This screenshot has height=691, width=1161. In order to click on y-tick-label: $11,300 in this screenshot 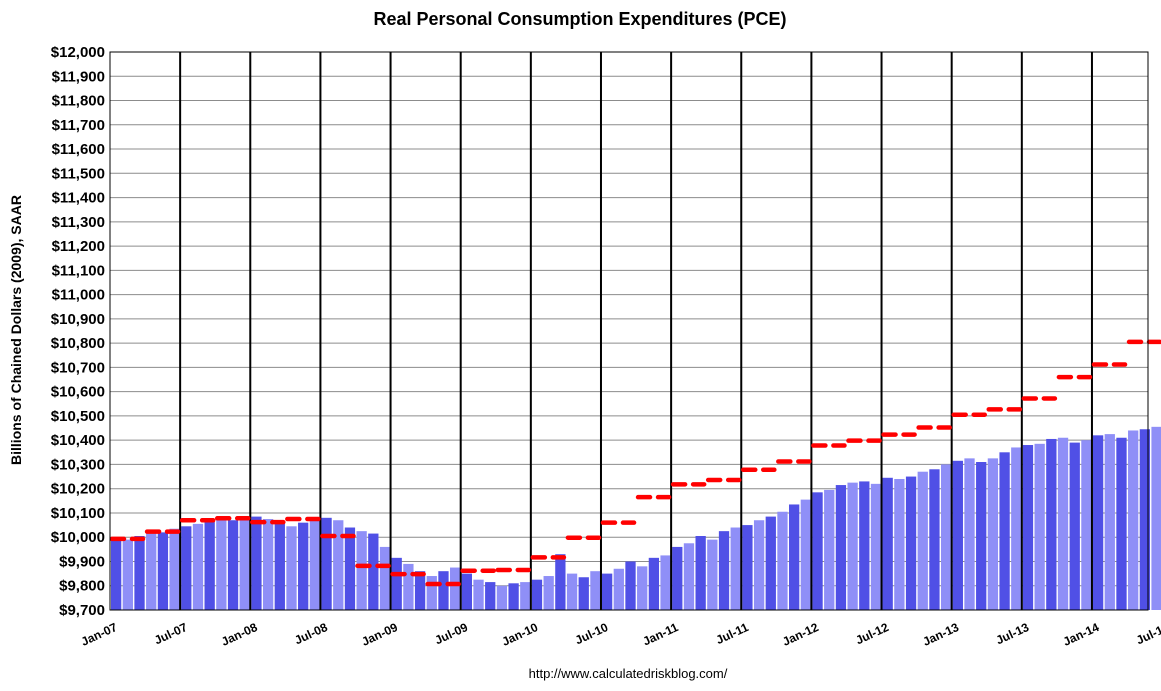, I will do `click(78, 222)`.